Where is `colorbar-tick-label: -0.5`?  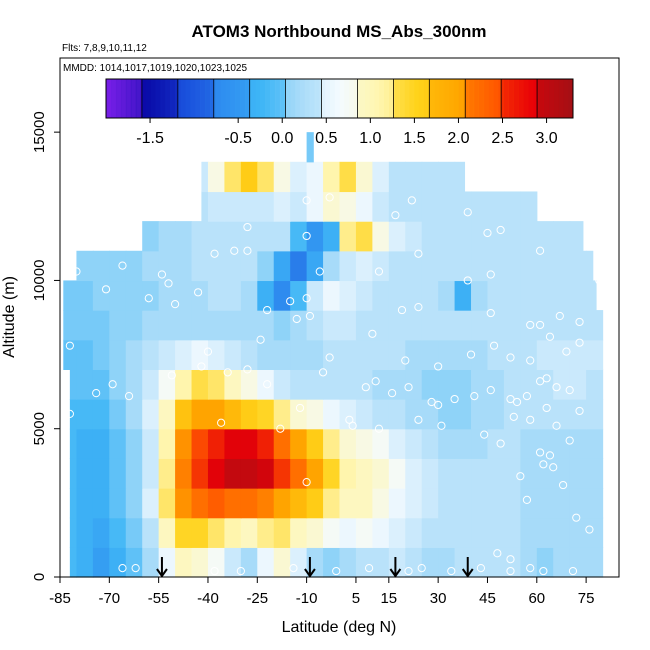 colorbar-tick-label: -0.5 is located at coordinates (238, 138).